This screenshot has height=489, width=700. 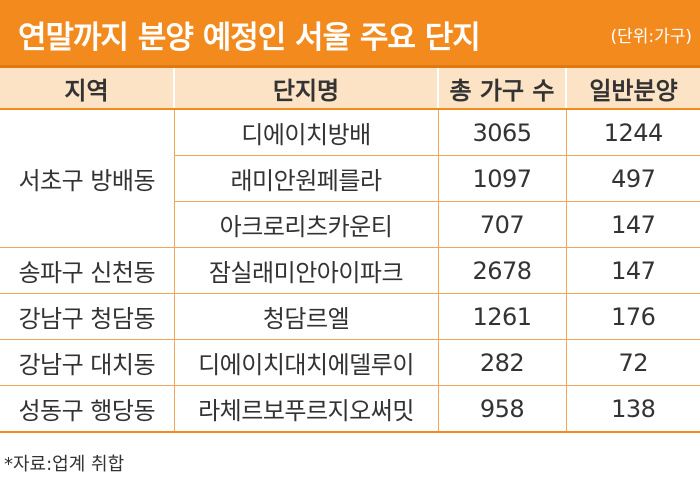 I want to click on general-cell: 176, so click(x=632, y=316).